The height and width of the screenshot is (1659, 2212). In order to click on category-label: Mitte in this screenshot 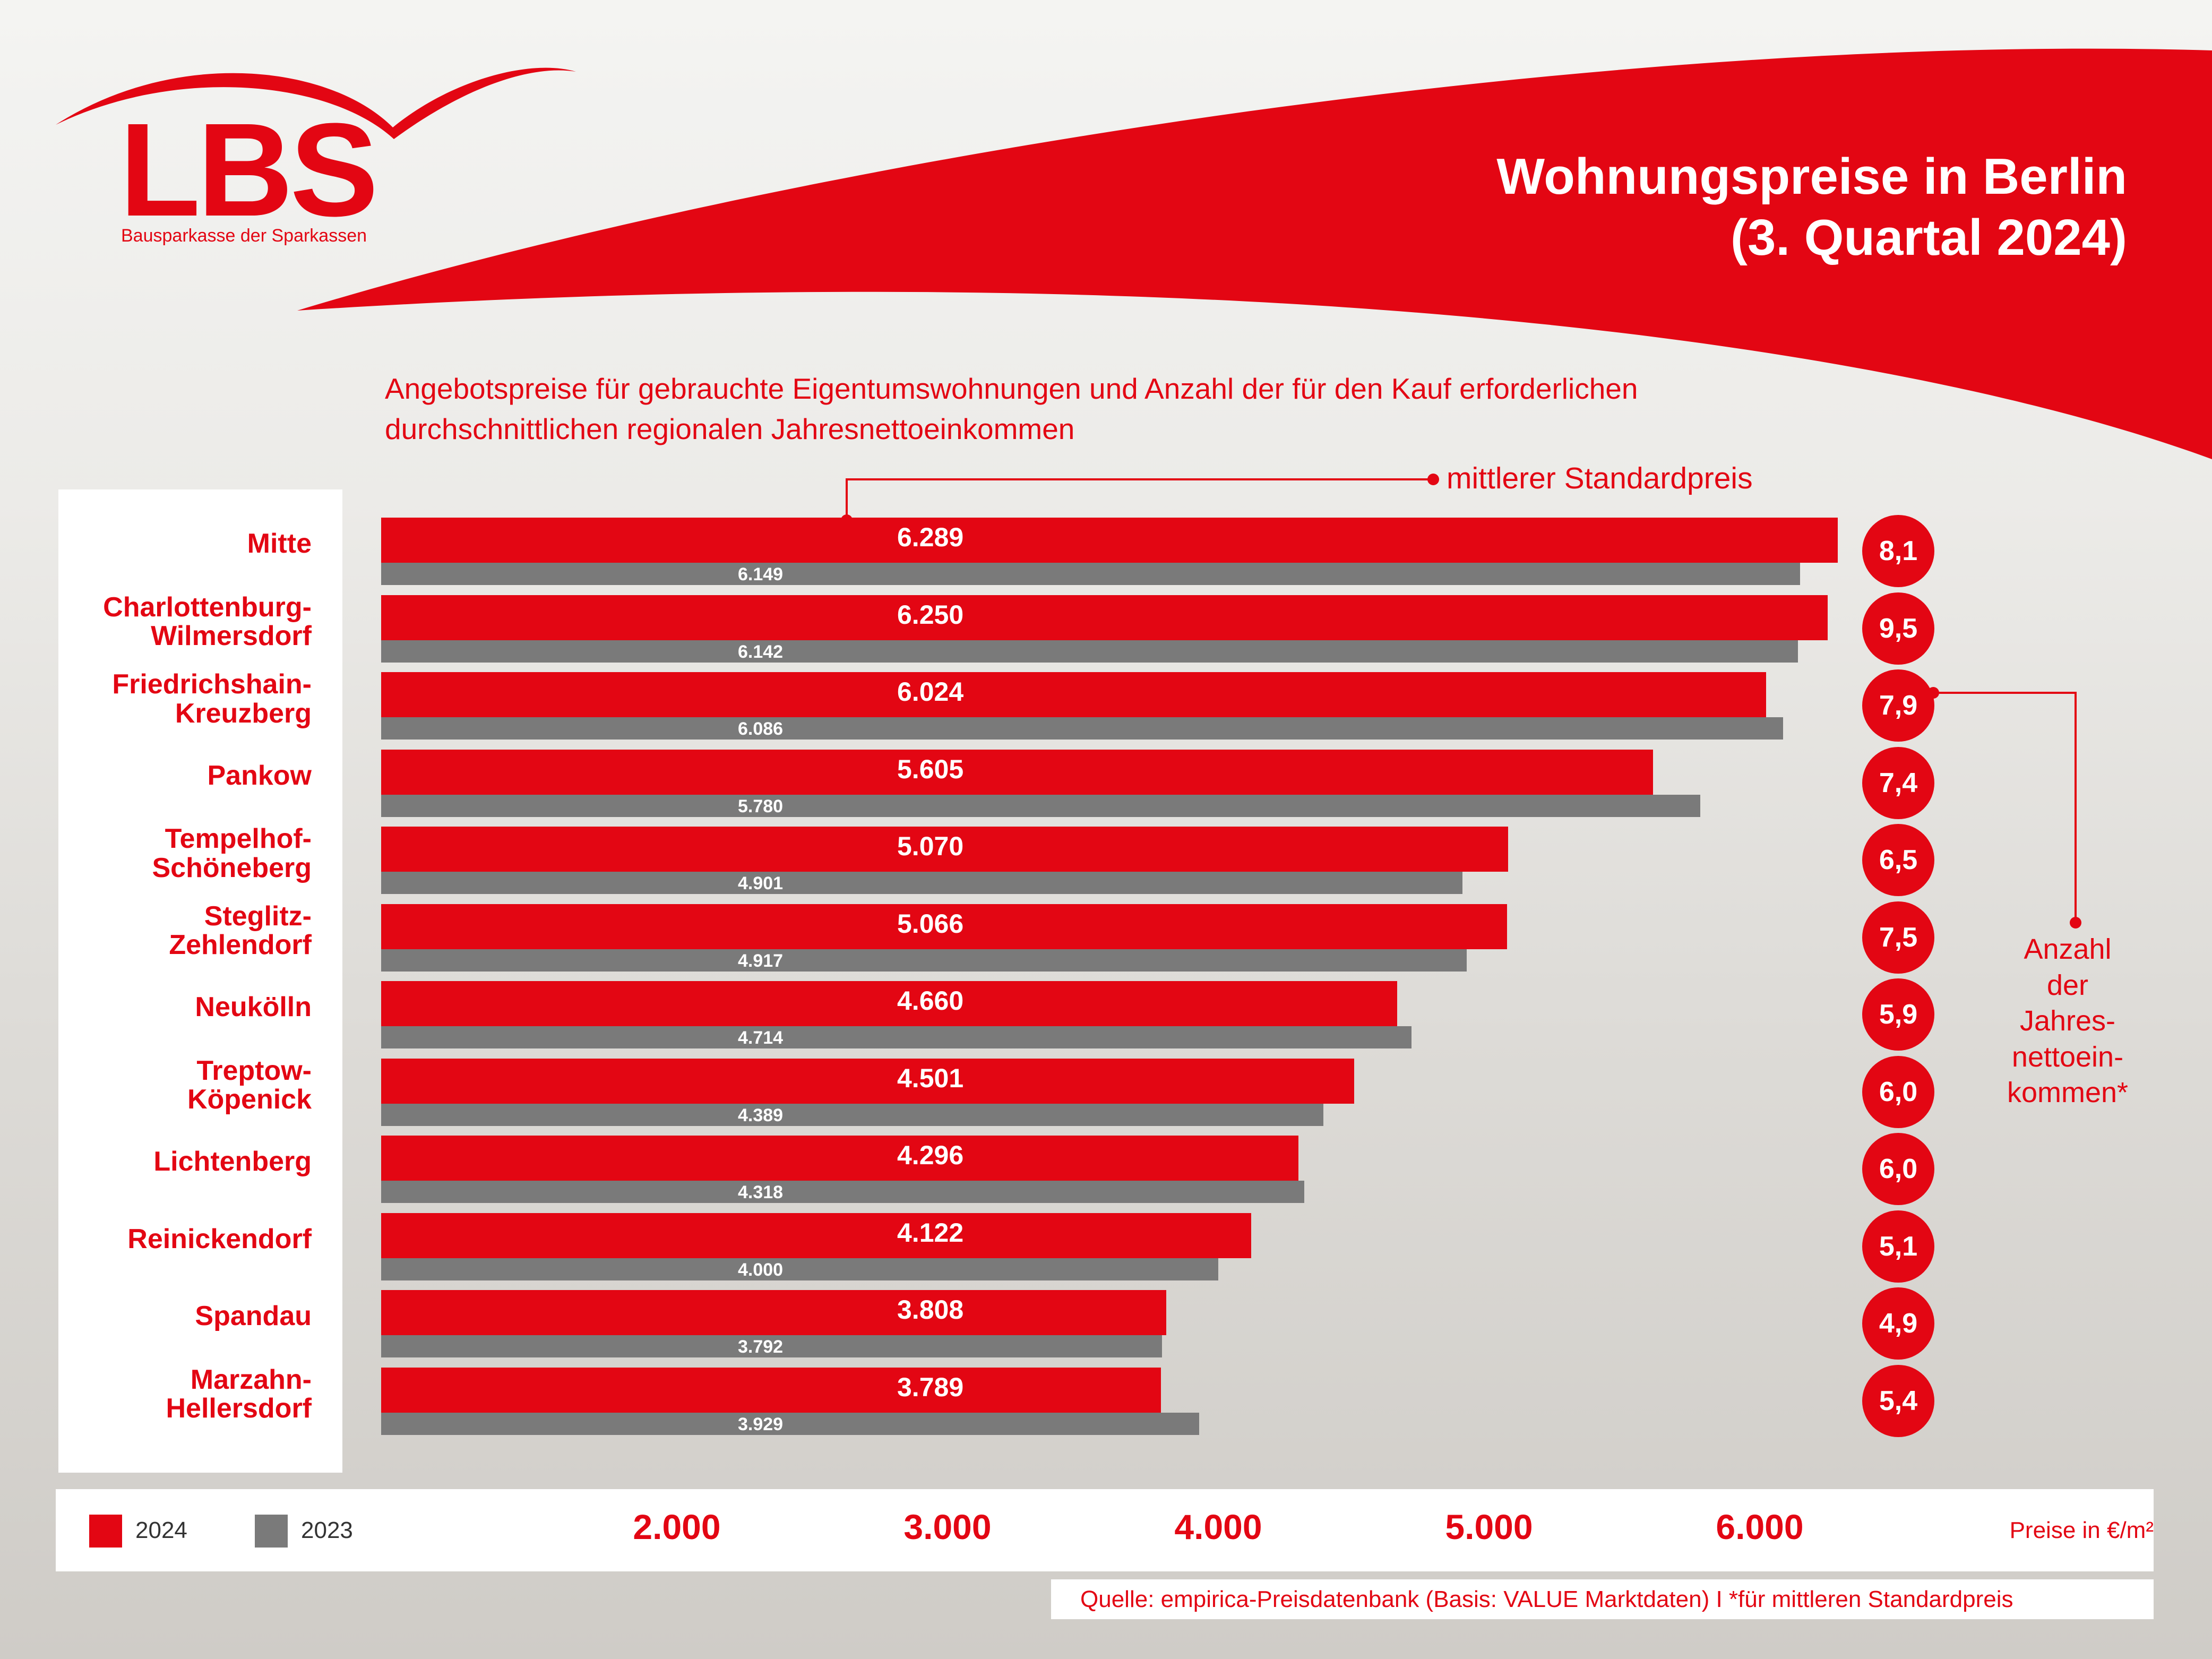, I will do `click(279, 543)`.